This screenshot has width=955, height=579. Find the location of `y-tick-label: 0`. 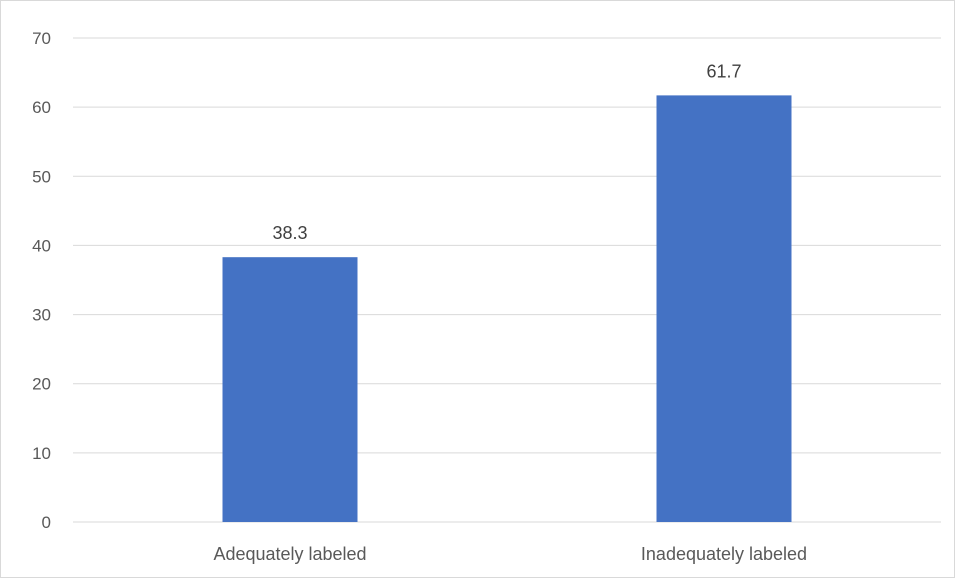

y-tick-label: 0 is located at coordinates (46, 522).